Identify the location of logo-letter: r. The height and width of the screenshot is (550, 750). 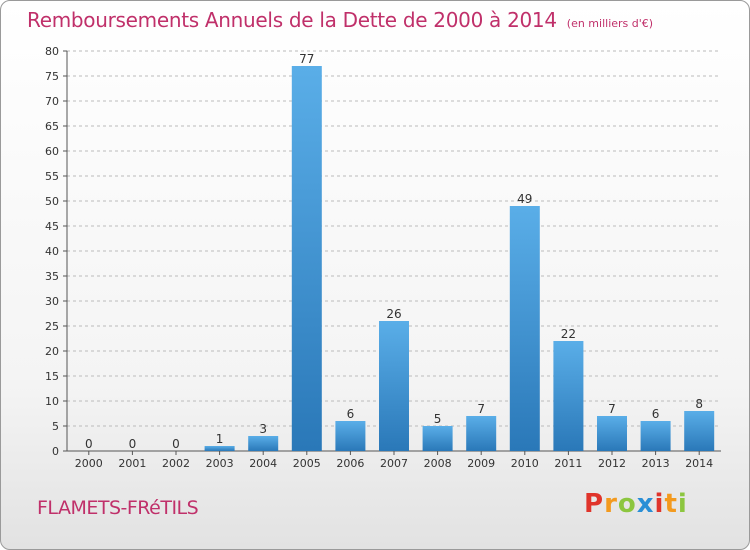
(611, 504).